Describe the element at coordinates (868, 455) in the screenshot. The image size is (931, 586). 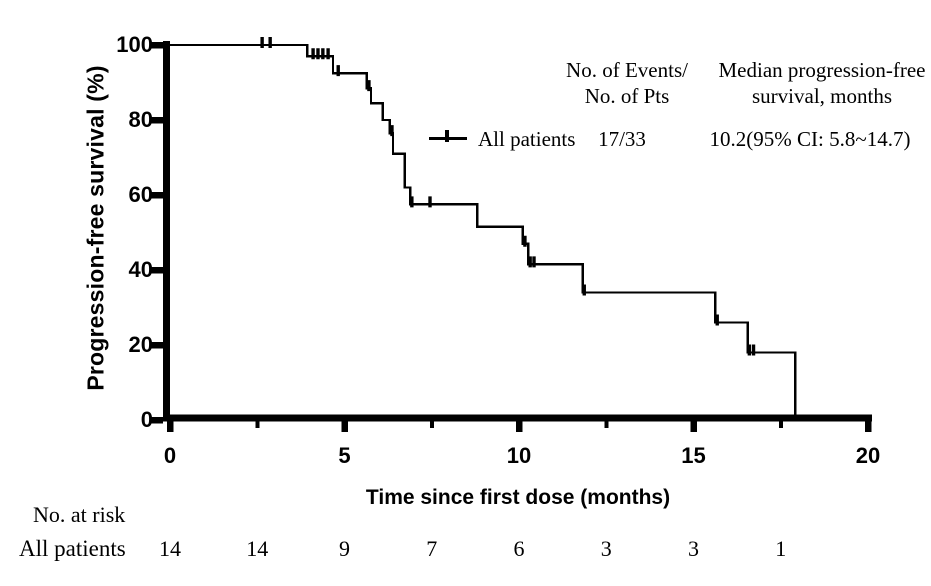
I see `x-tick-label: 20` at that location.